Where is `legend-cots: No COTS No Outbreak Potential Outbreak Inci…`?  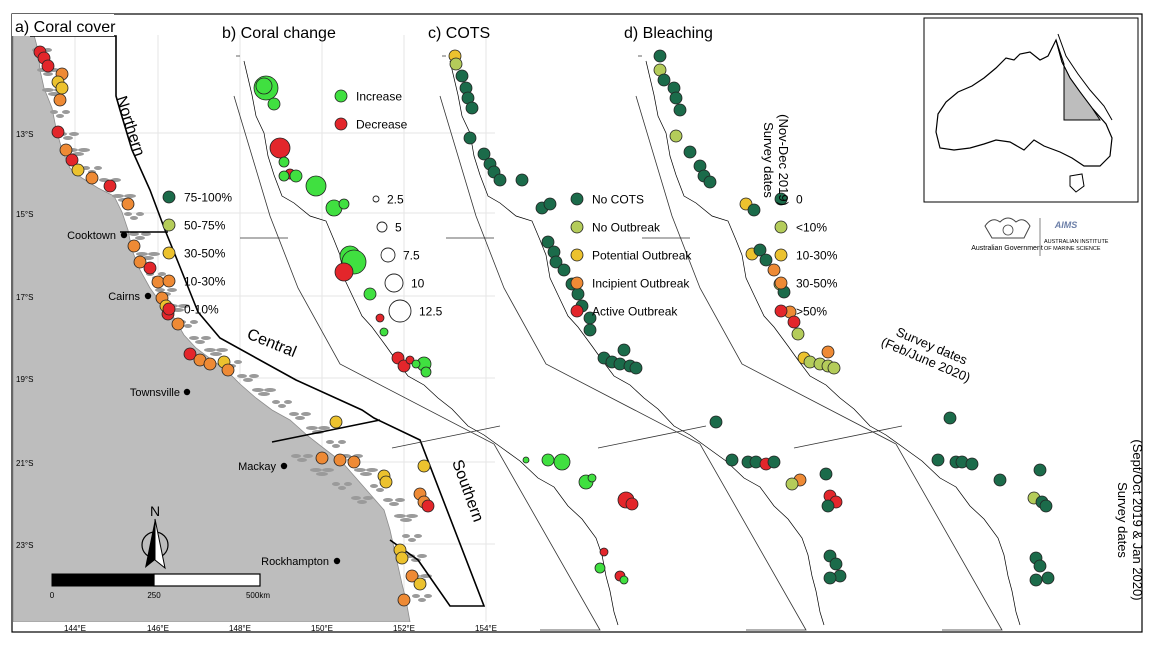
legend-cots: No COTS No Outbreak Potential Outbreak Inci… is located at coordinates (631, 256).